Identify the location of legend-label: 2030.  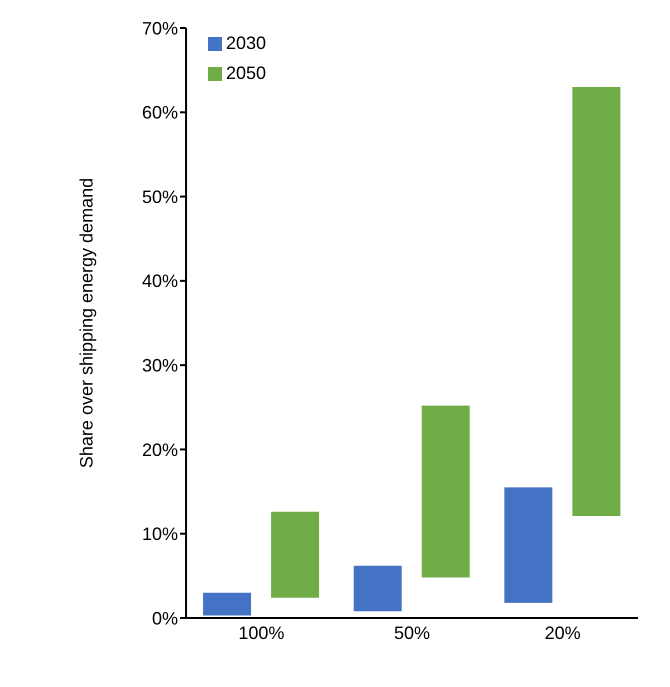
(246, 43).